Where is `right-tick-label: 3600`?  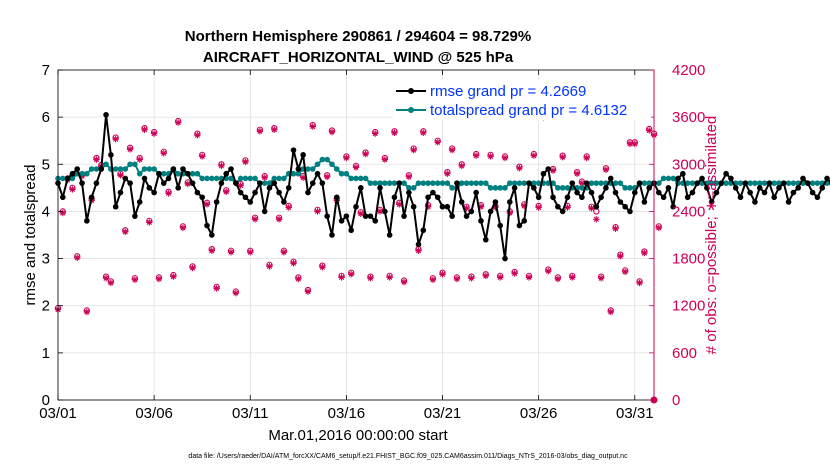
right-tick-label: 3600 is located at coordinates (688, 117).